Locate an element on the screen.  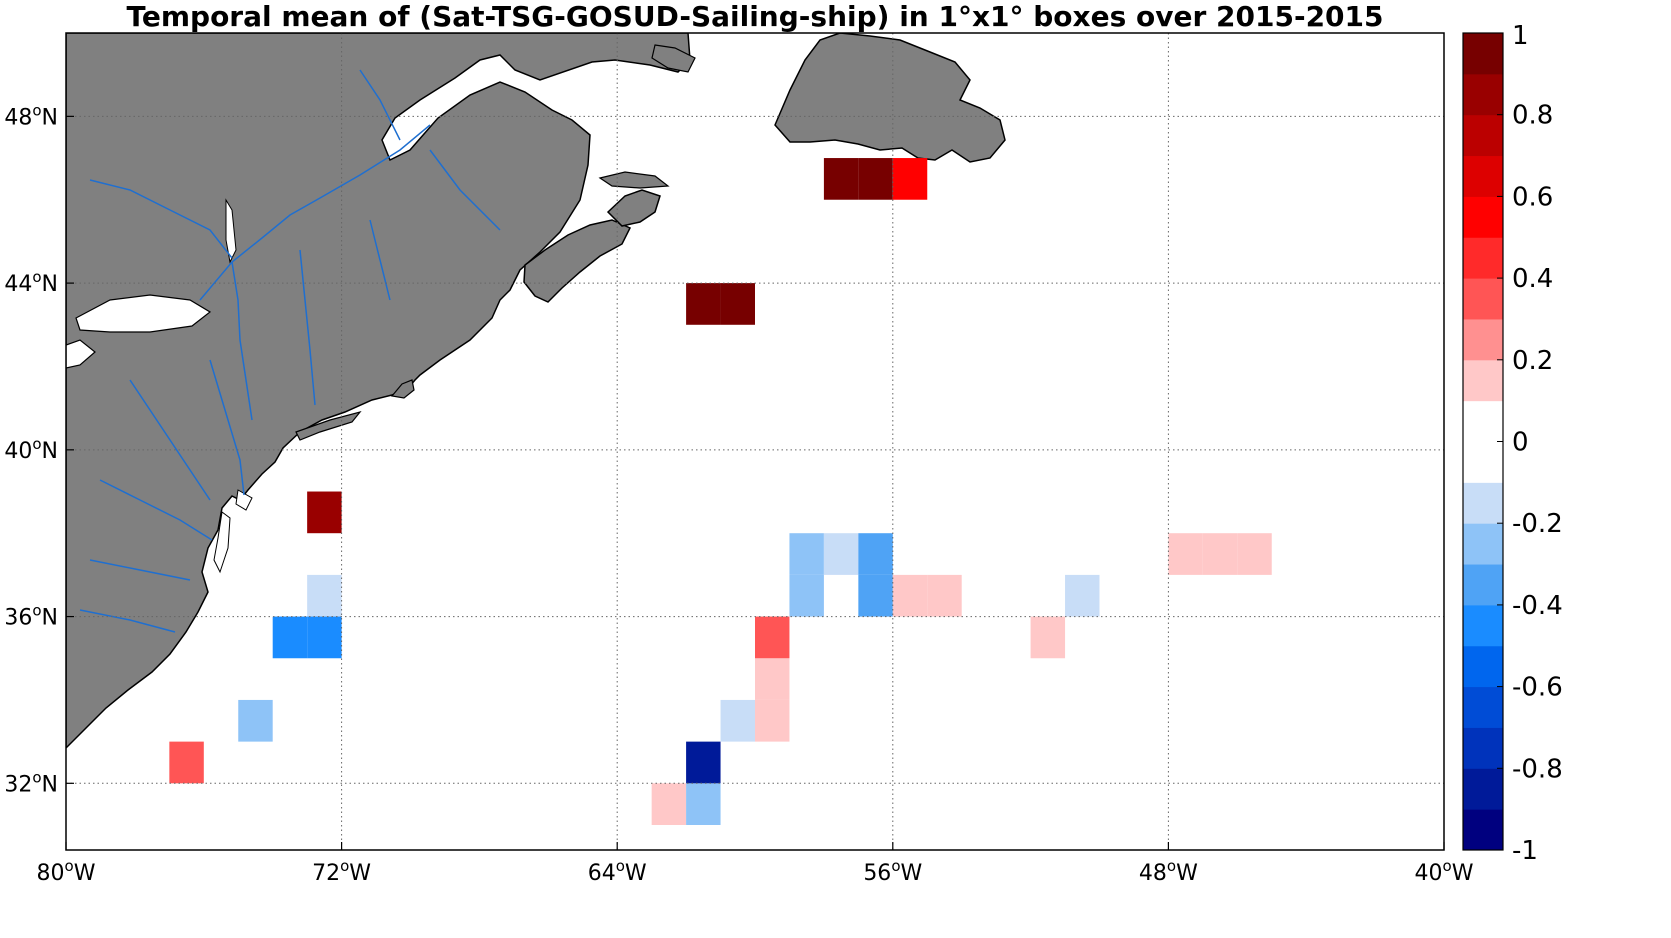
colorbar-tick-label: -0.8 is located at coordinates (1537, 769).